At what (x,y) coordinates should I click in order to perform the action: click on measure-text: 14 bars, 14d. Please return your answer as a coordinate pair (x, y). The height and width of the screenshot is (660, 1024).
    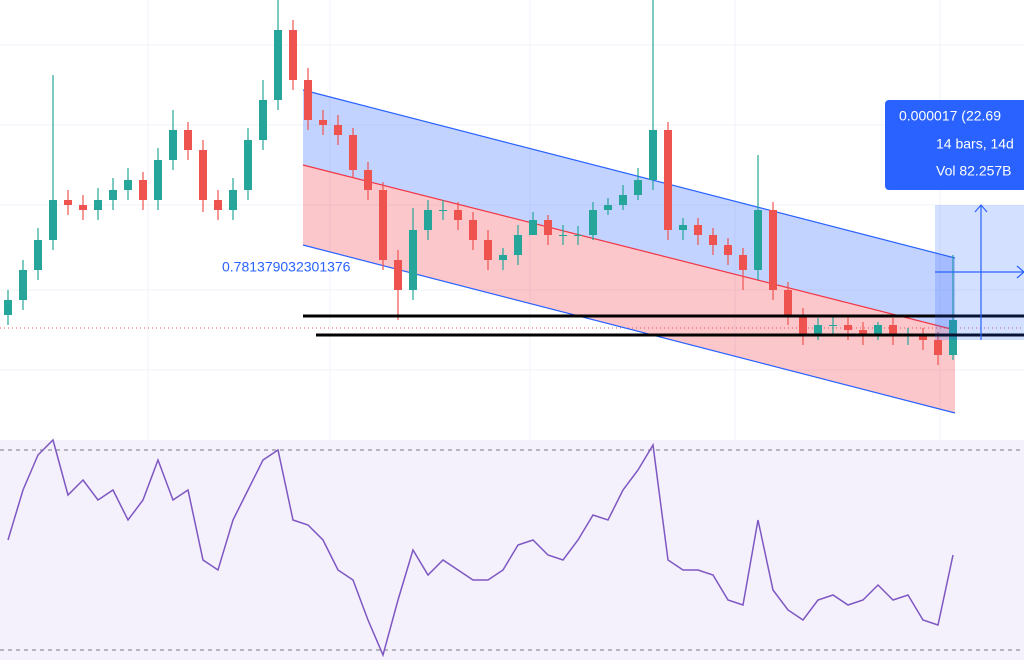
    Looking at the image, I should click on (975, 144).